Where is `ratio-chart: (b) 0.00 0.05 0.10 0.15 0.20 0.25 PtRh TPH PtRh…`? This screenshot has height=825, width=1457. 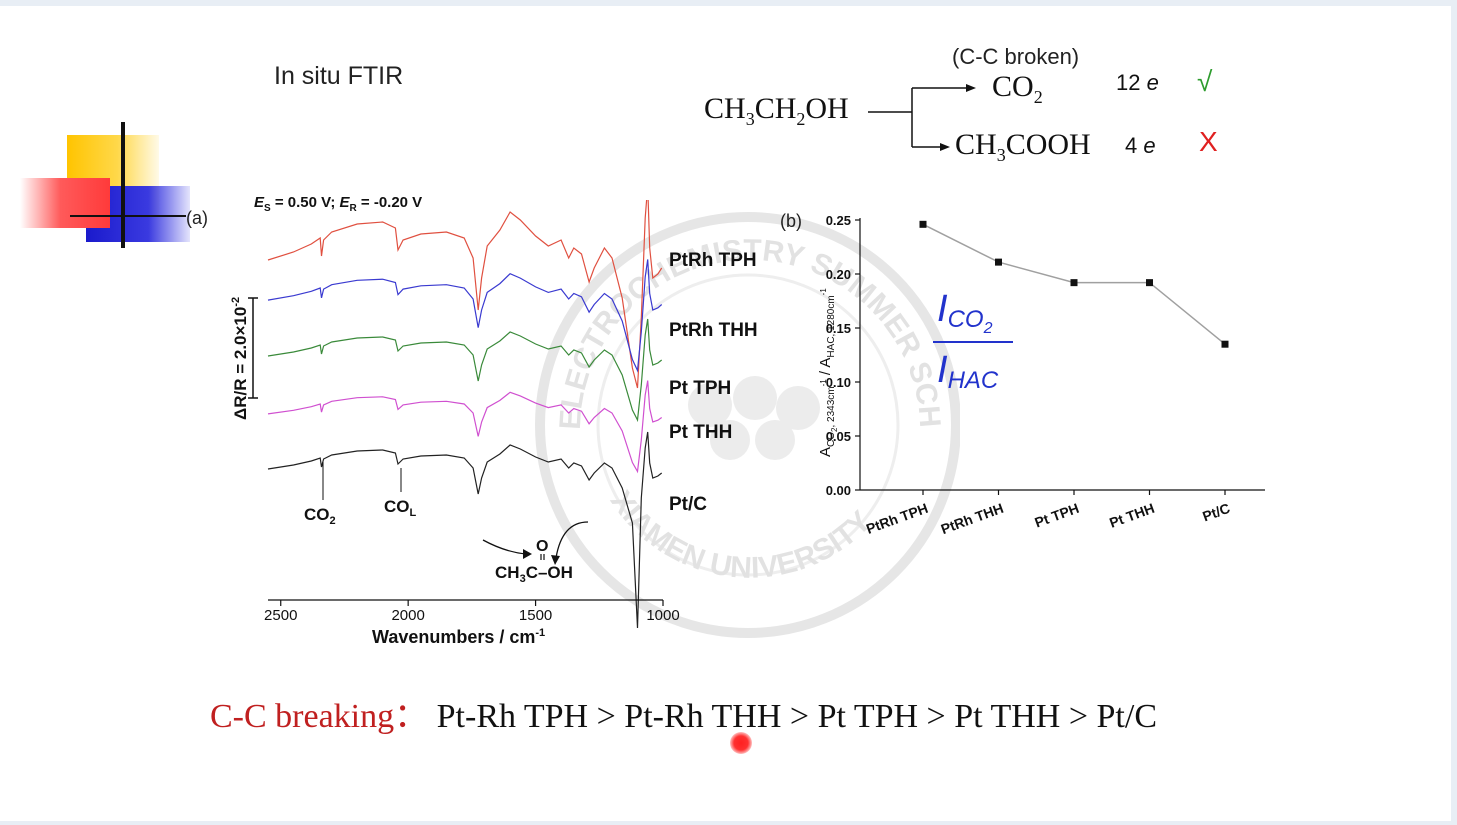 ratio-chart: (b) 0.00 0.05 0.10 0.15 0.20 0.25 PtRh TPH PtRh… is located at coordinates (1022, 374).